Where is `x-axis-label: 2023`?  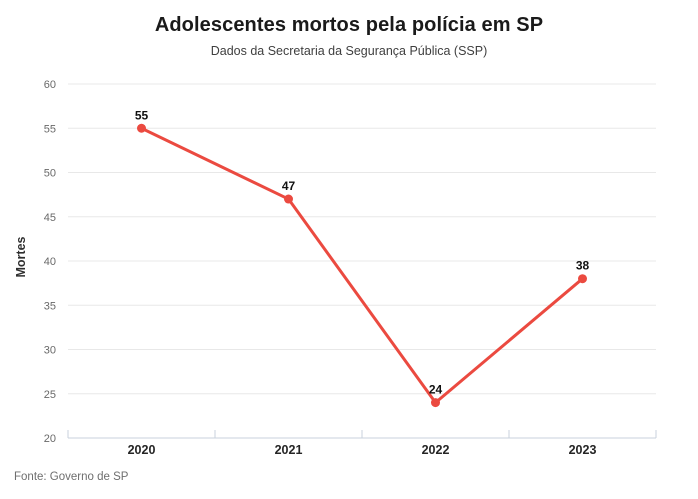 x-axis-label: 2023 is located at coordinates (583, 450).